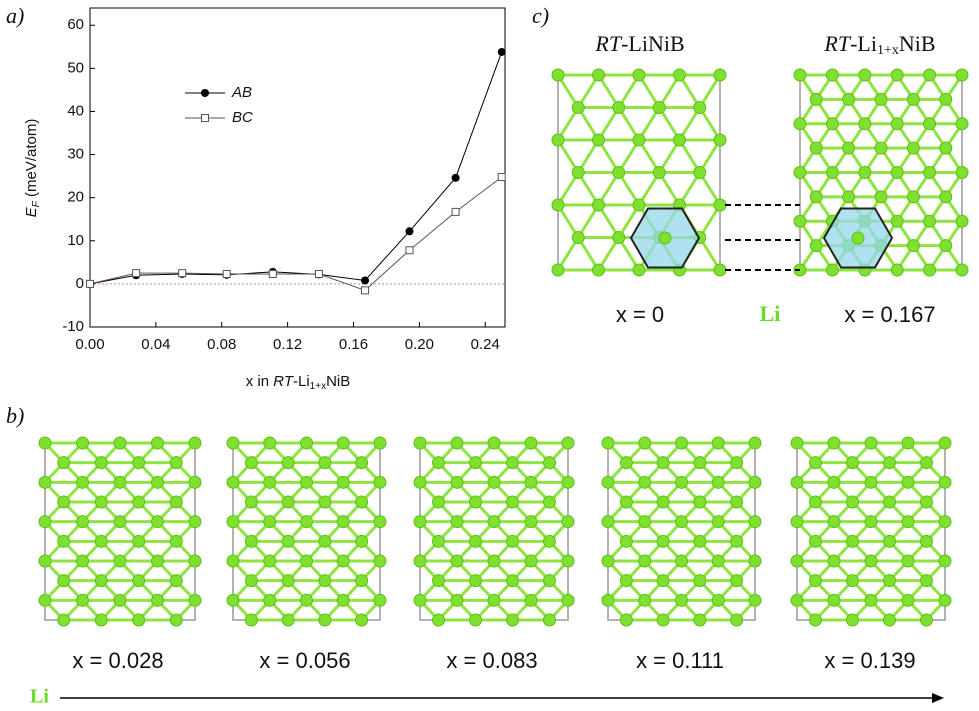  Describe the element at coordinates (80, 283) in the screenshot. I see `y-tick-label: 0` at that location.